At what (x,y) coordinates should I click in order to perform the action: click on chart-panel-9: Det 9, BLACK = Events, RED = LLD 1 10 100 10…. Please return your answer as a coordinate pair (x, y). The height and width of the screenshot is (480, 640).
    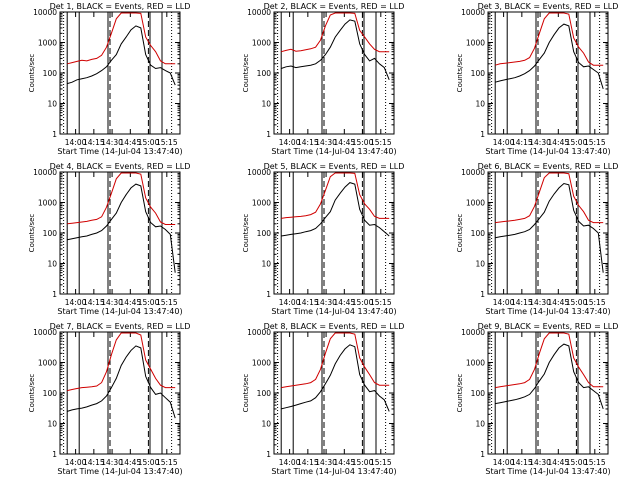
    Looking at the image, I should click on (537, 399).